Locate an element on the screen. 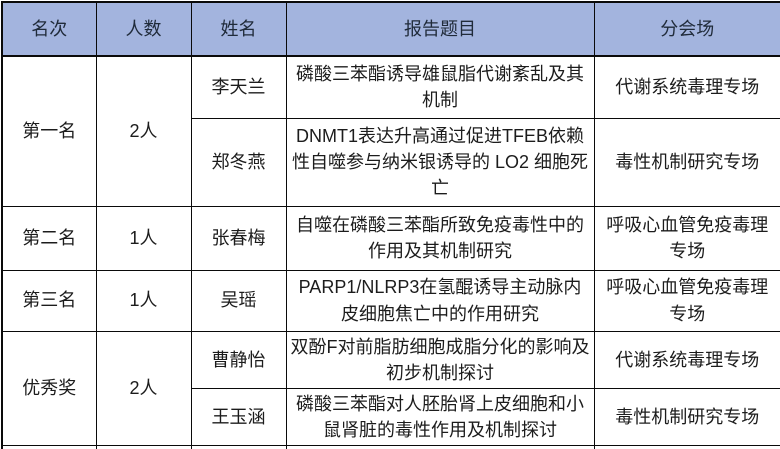 The width and height of the screenshot is (780, 449). name-cell: 曹静怡 is located at coordinates (238, 359).